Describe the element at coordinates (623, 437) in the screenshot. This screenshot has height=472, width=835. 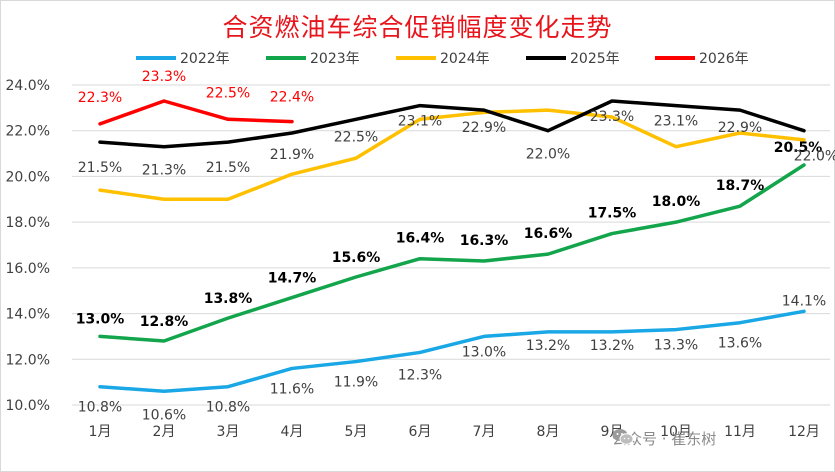
I see `wechat-icon` at that location.